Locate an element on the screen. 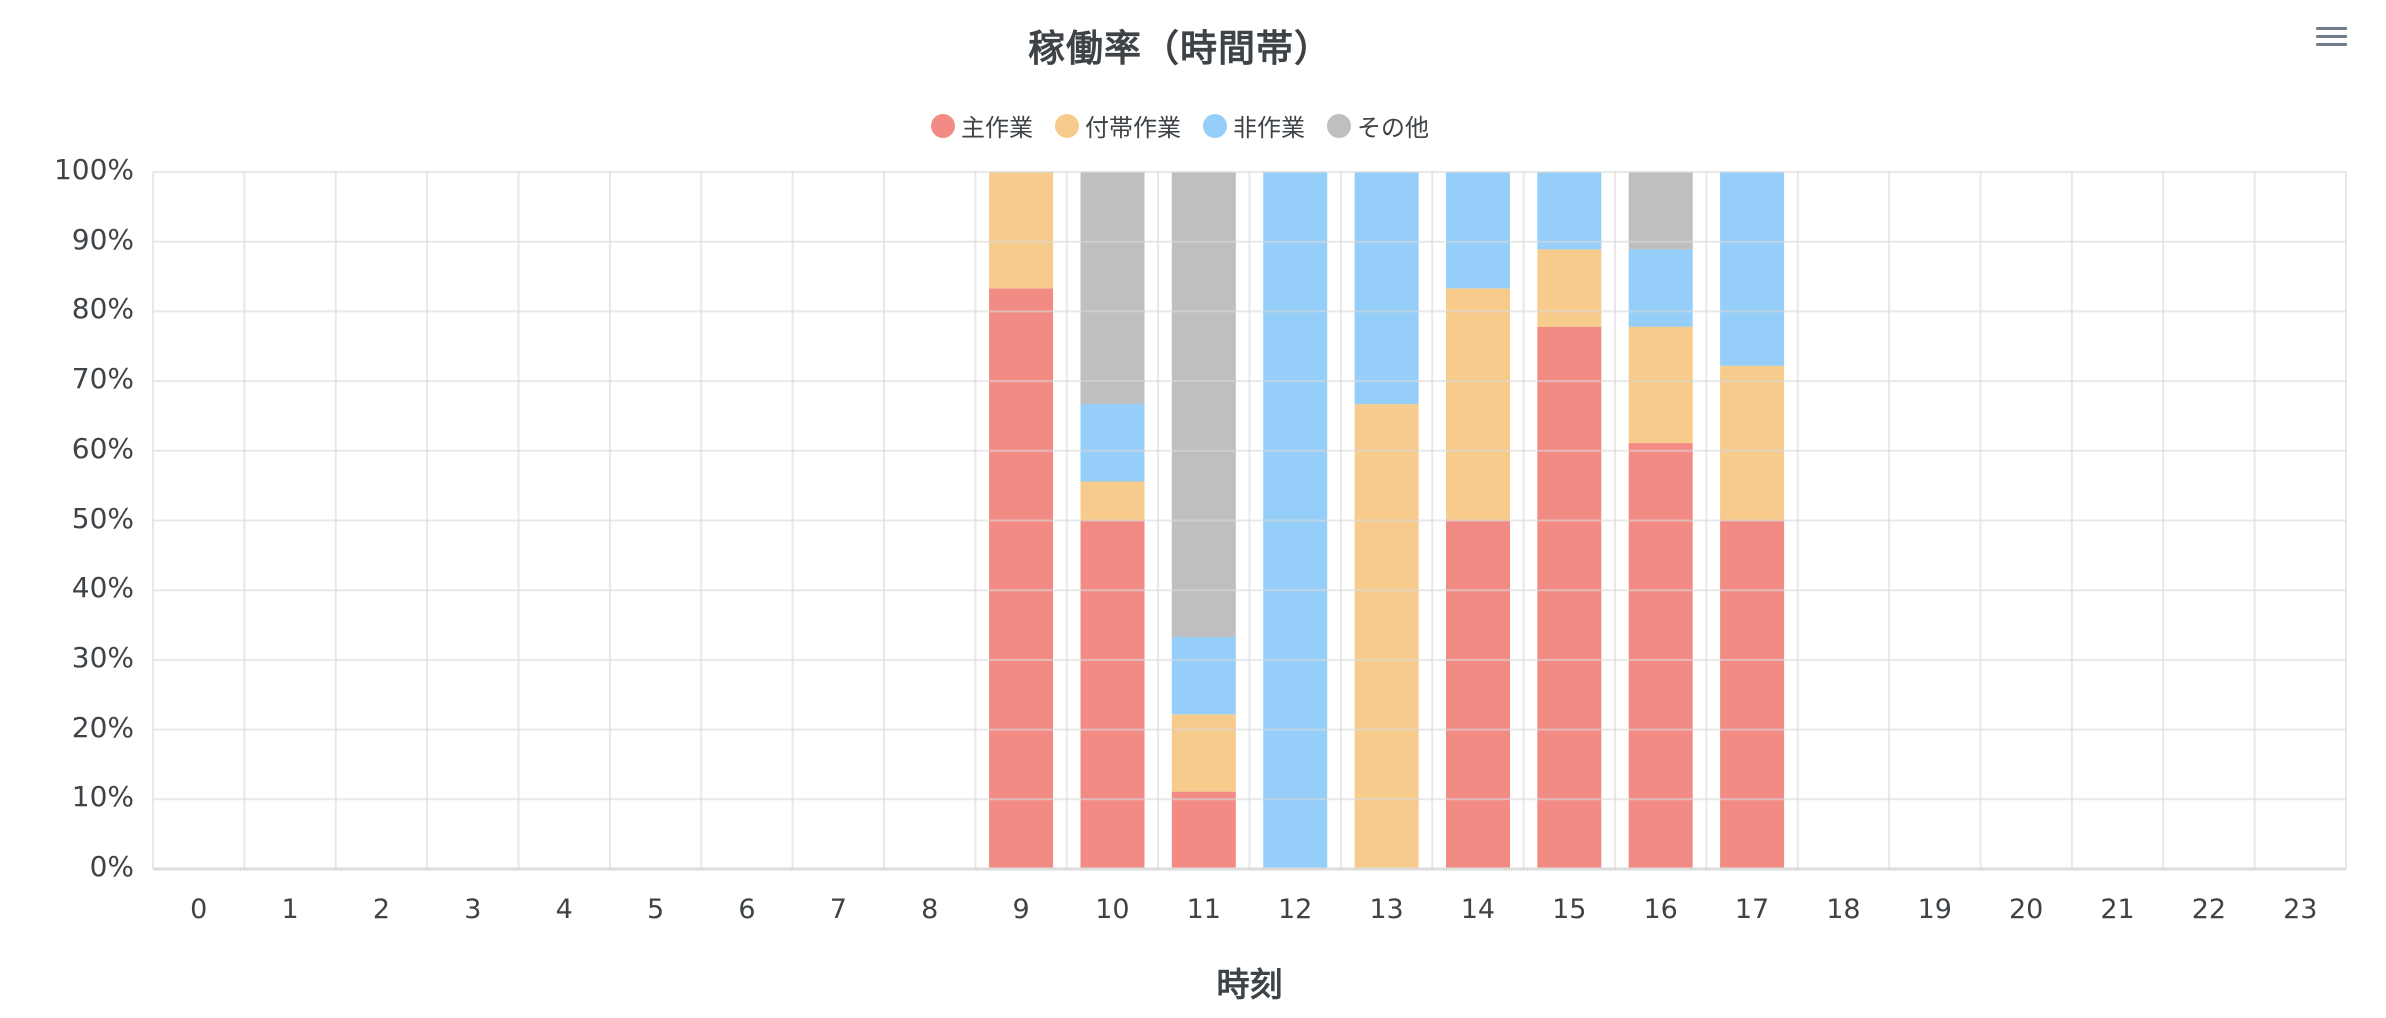  x-tick-label: 10 is located at coordinates (1112, 909).